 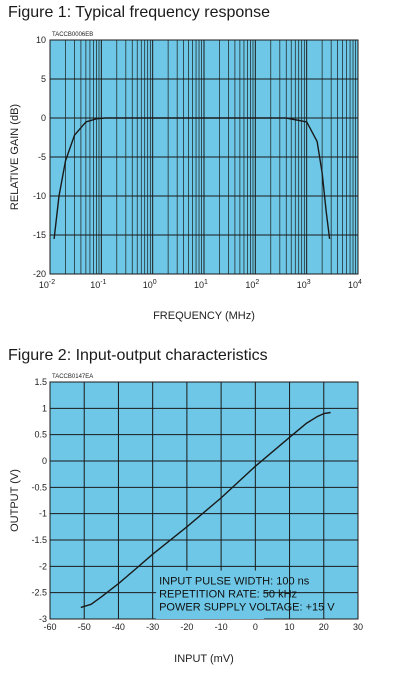 What do you see at coordinates (40, 435) in the screenshot?
I see `y-tick-label: 0.5` at bounding box center [40, 435].